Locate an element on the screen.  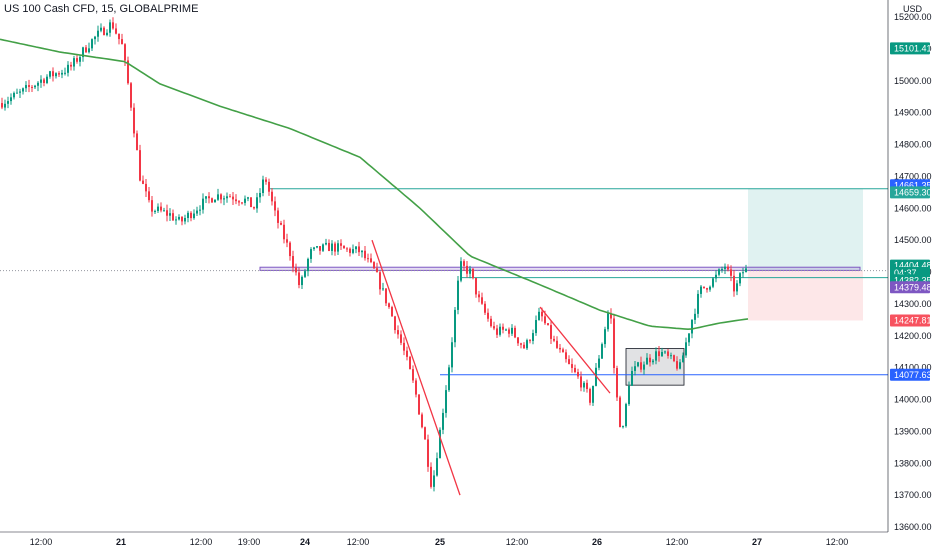
y-tick-label: 14900.00 is located at coordinates (913, 113).